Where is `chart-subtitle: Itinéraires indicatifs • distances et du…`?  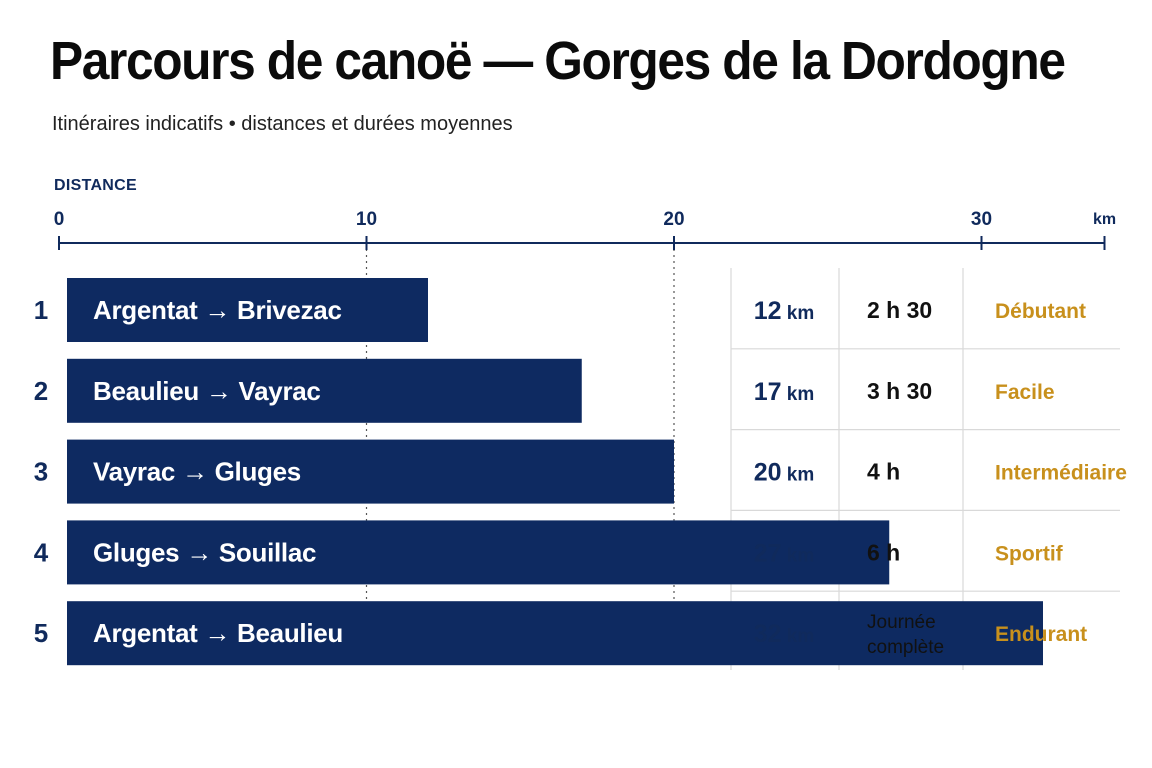 chart-subtitle: Itinéraires indicatifs • distances et du… is located at coordinates (282, 124).